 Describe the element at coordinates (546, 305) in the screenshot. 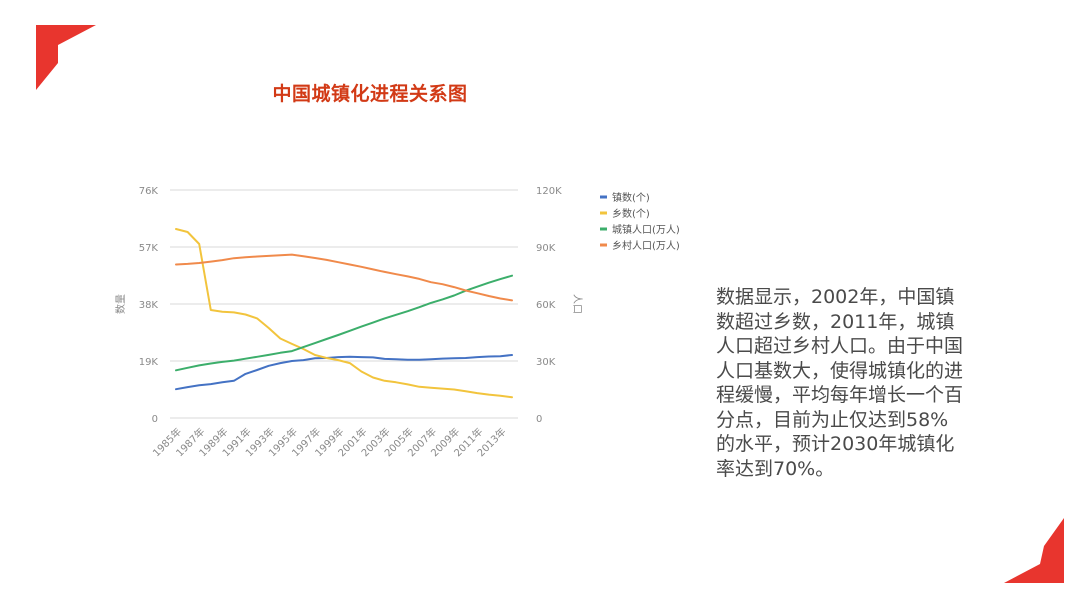

I see `y-right-tick-label: 60K` at that location.